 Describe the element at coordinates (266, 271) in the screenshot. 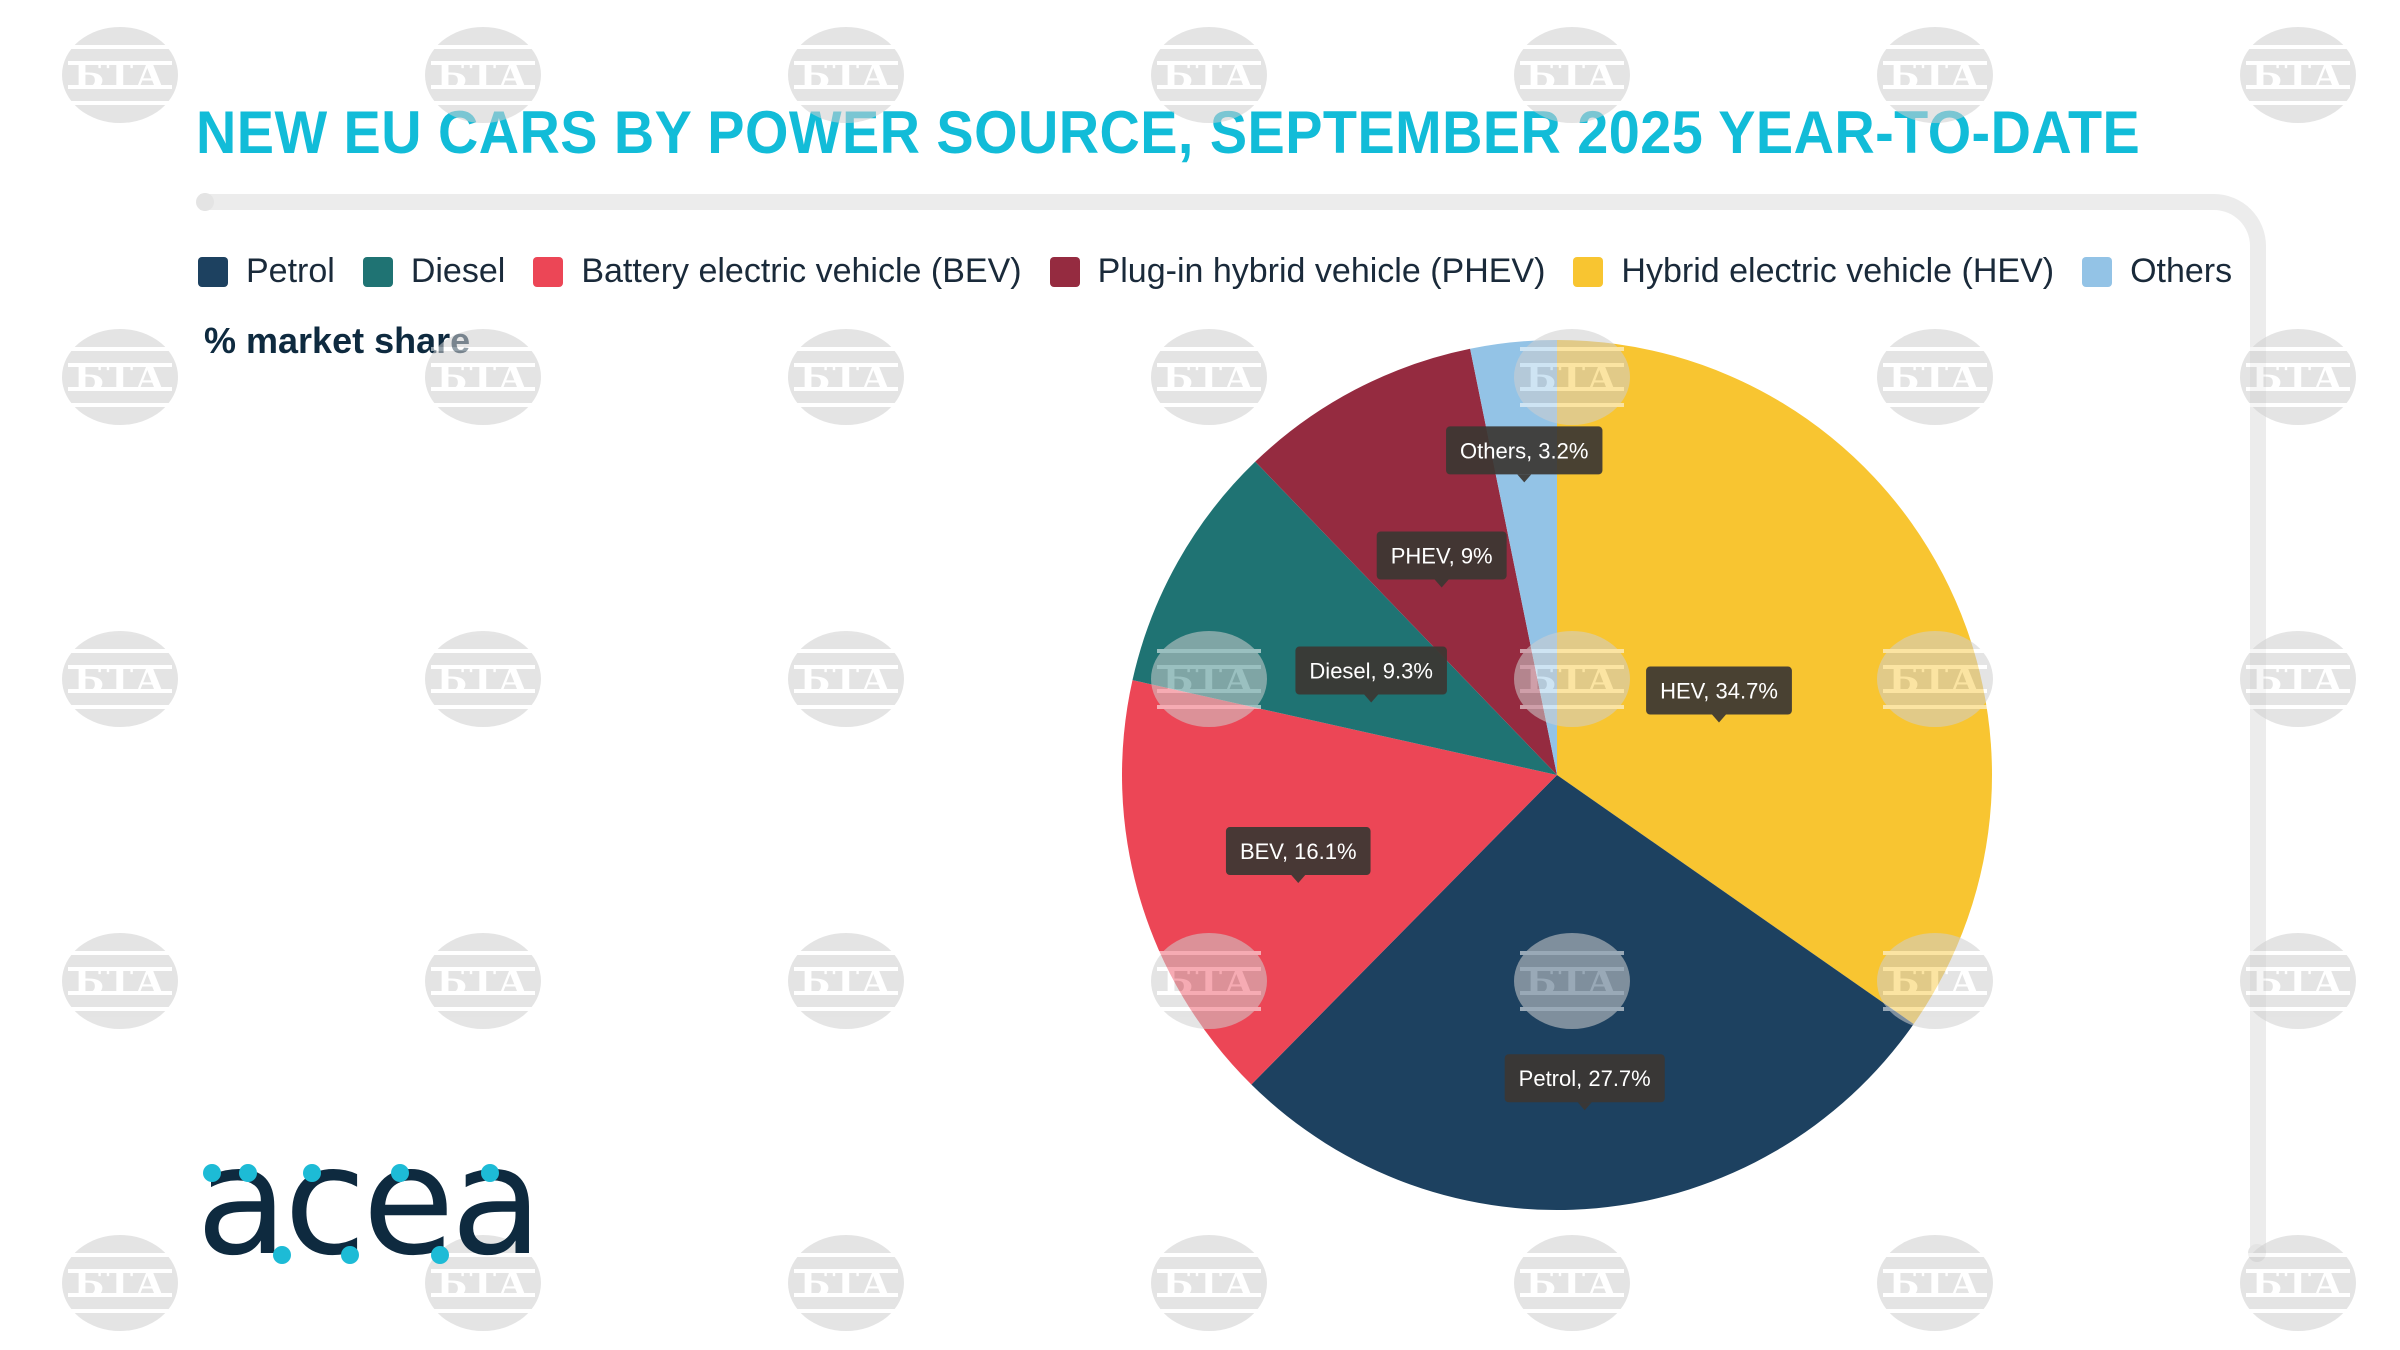

I see `legend-item: Petrol` at that location.